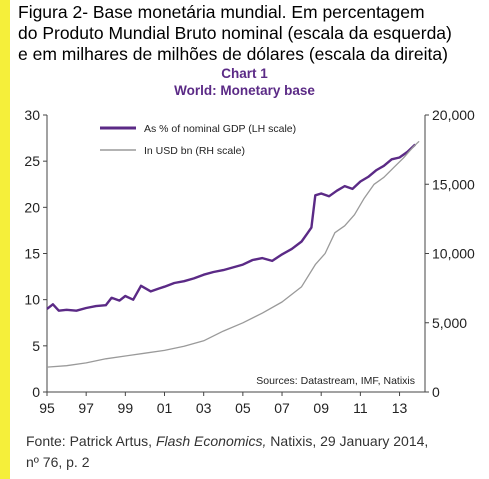 Image resolution: width=489 pixels, height=479 pixels. I want to click on source-publication: Flash Economics,, so click(211, 441).